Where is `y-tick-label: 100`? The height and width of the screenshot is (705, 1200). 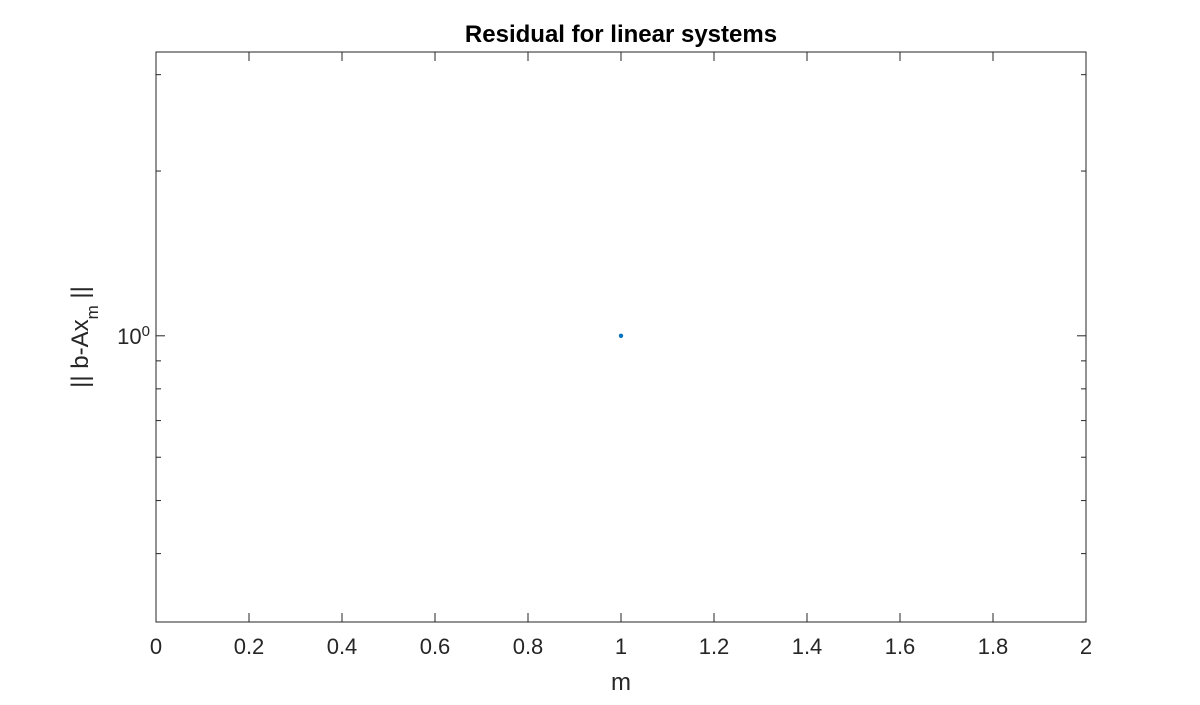
y-tick-label: 100 is located at coordinates (133, 335).